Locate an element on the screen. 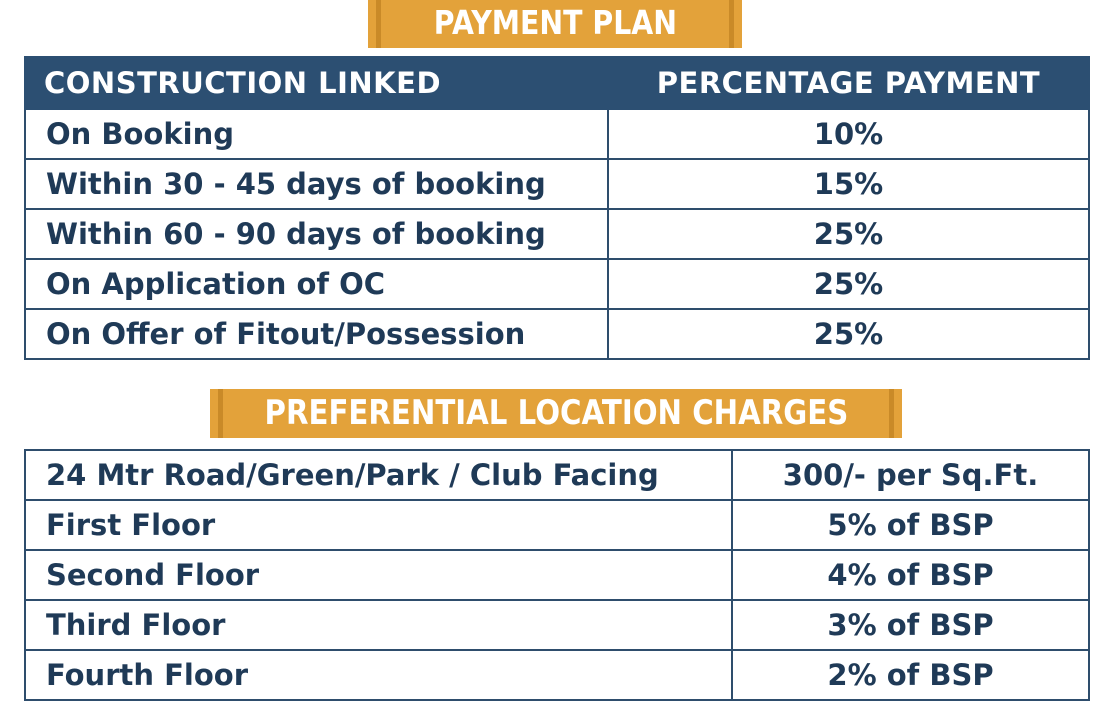 This screenshot has height=721, width=1109. plc-title: PREFERENTIAL LOCATION CHARGES is located at coordinates (556, 413).